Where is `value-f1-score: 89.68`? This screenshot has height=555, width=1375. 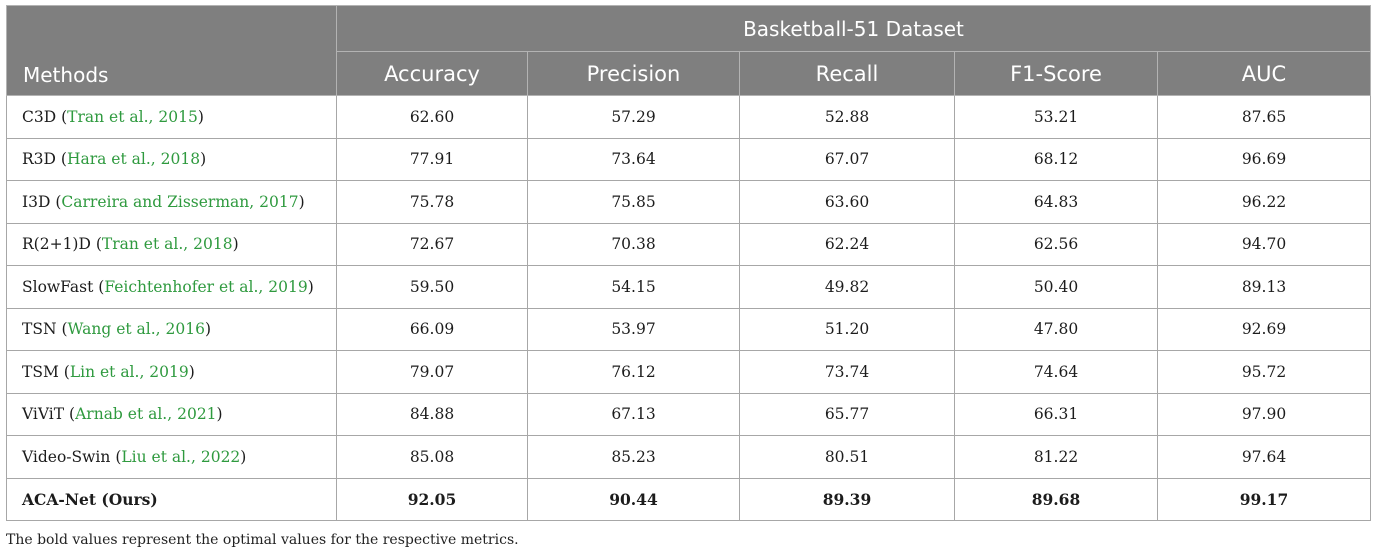 value-f1-score: 89.68 is located at coordinates (1056, 499).